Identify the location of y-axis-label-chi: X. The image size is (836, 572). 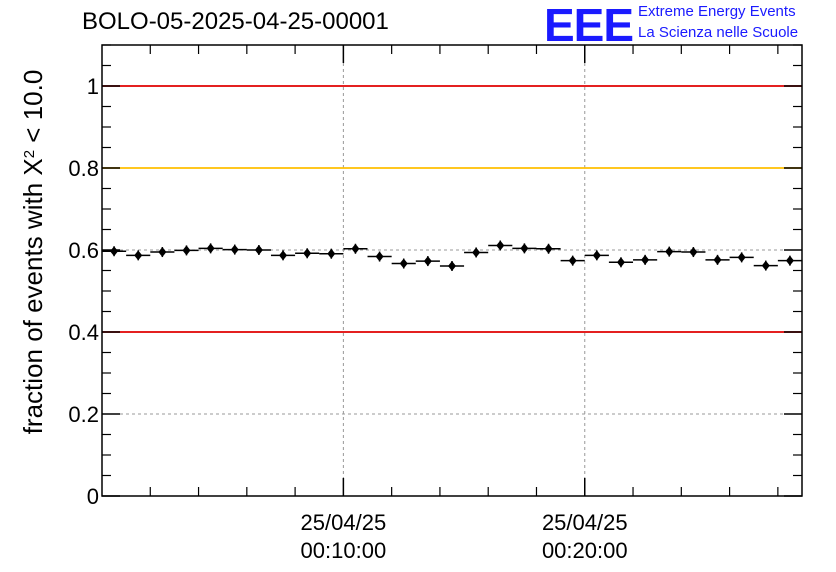
(33, 166).